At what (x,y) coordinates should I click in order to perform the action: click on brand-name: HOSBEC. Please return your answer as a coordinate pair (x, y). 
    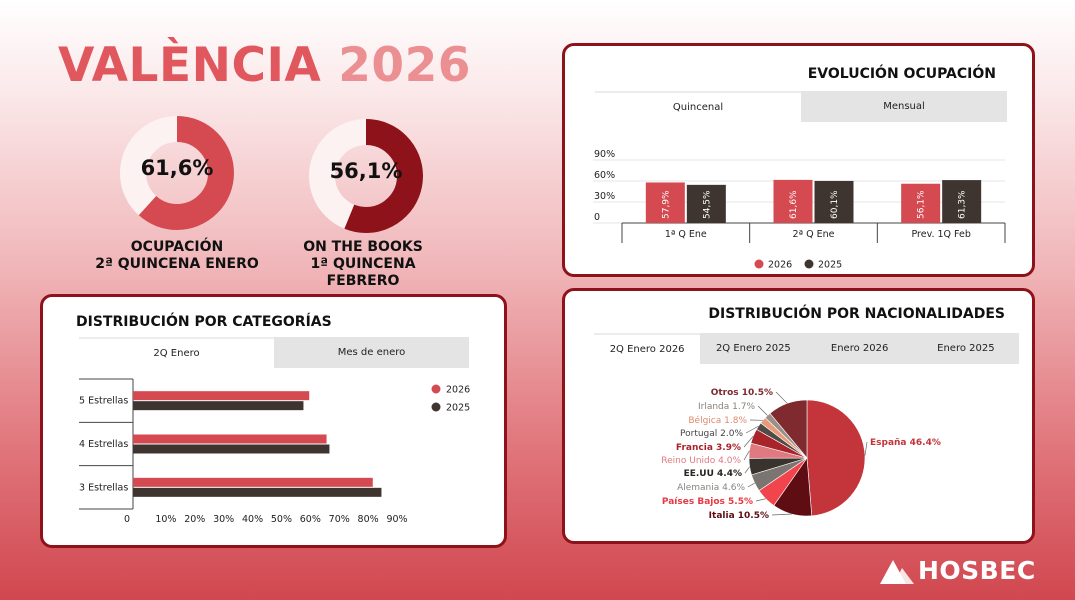
    Looking at the image, I should click on (977, 570).